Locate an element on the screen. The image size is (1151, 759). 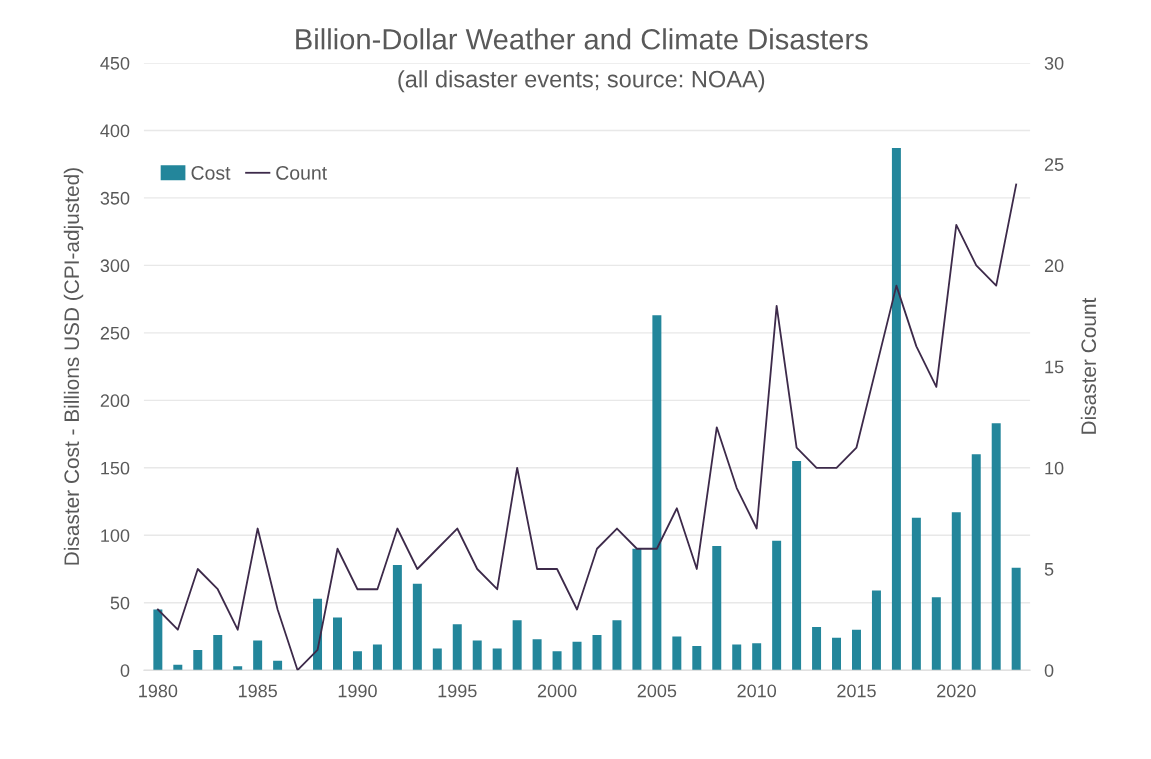
y-axis-title: Disaster Cost - Billions USD (CPI-adjusted) is located at coordinates (73, 366).